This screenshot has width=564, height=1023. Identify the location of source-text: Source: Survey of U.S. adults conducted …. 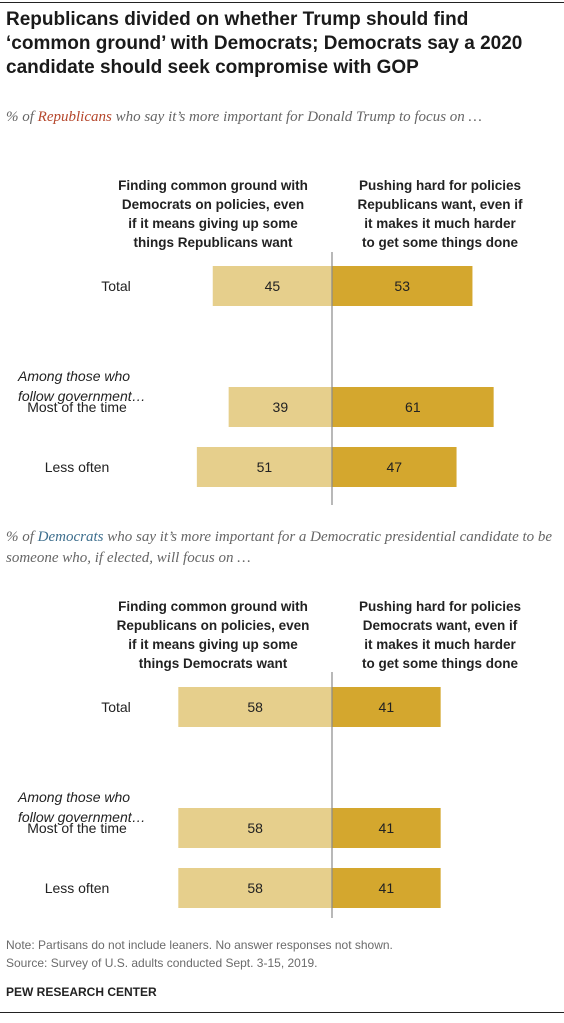
(162, 963).